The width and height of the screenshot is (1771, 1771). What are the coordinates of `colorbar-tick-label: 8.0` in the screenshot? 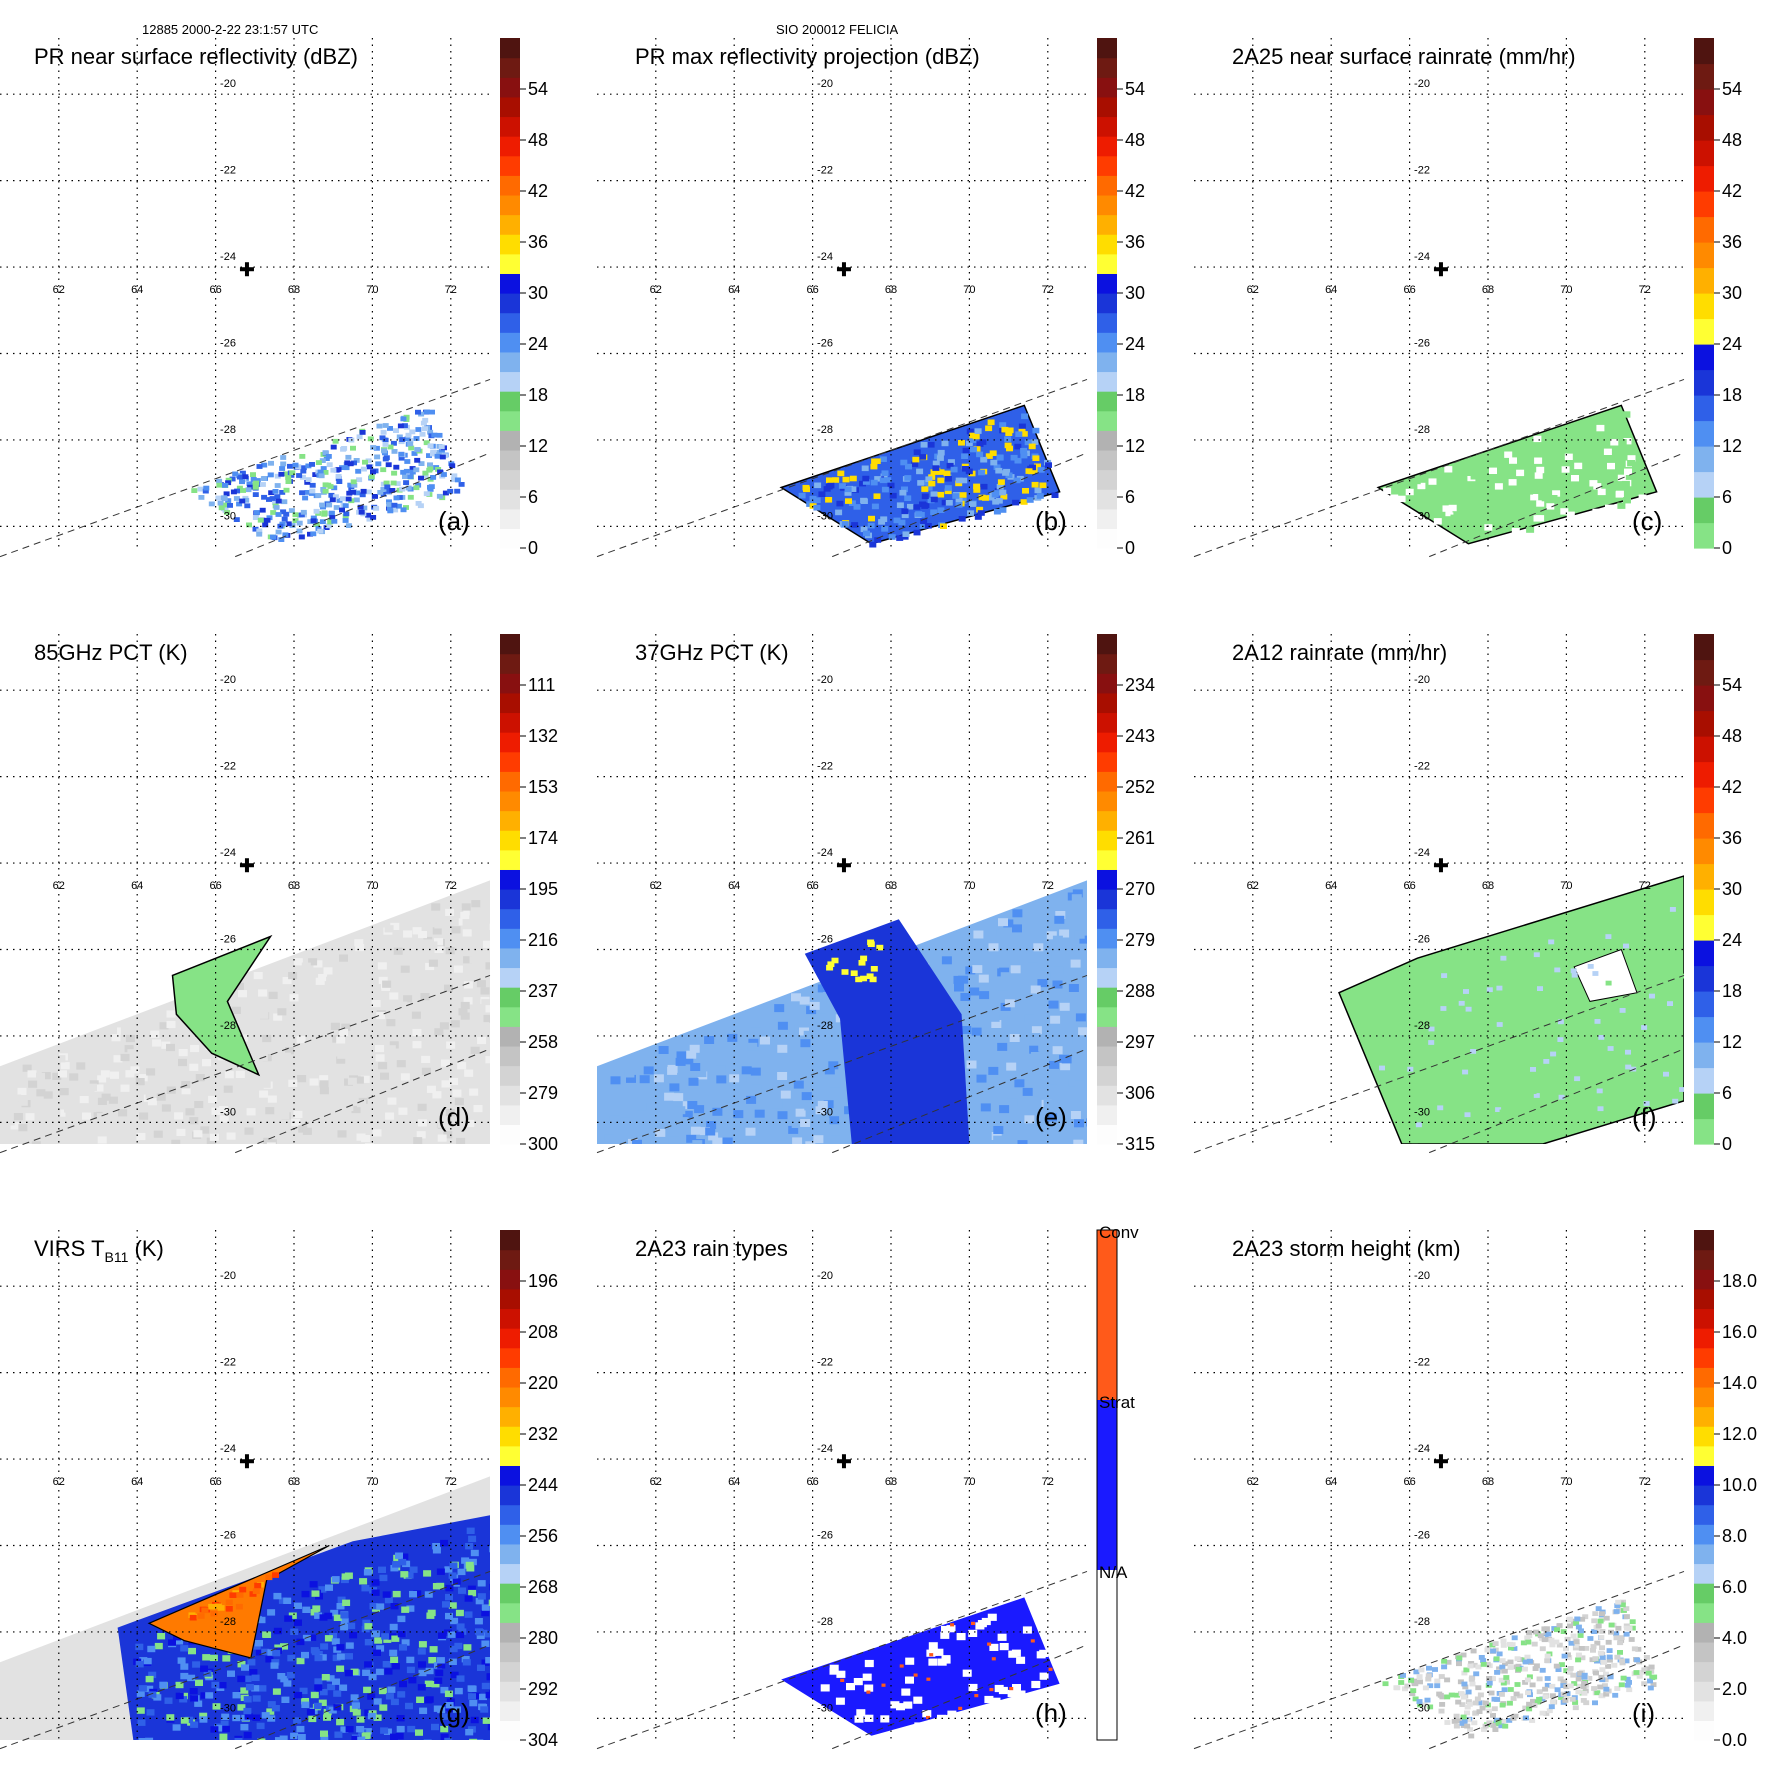 It's located at (1734, 1536).